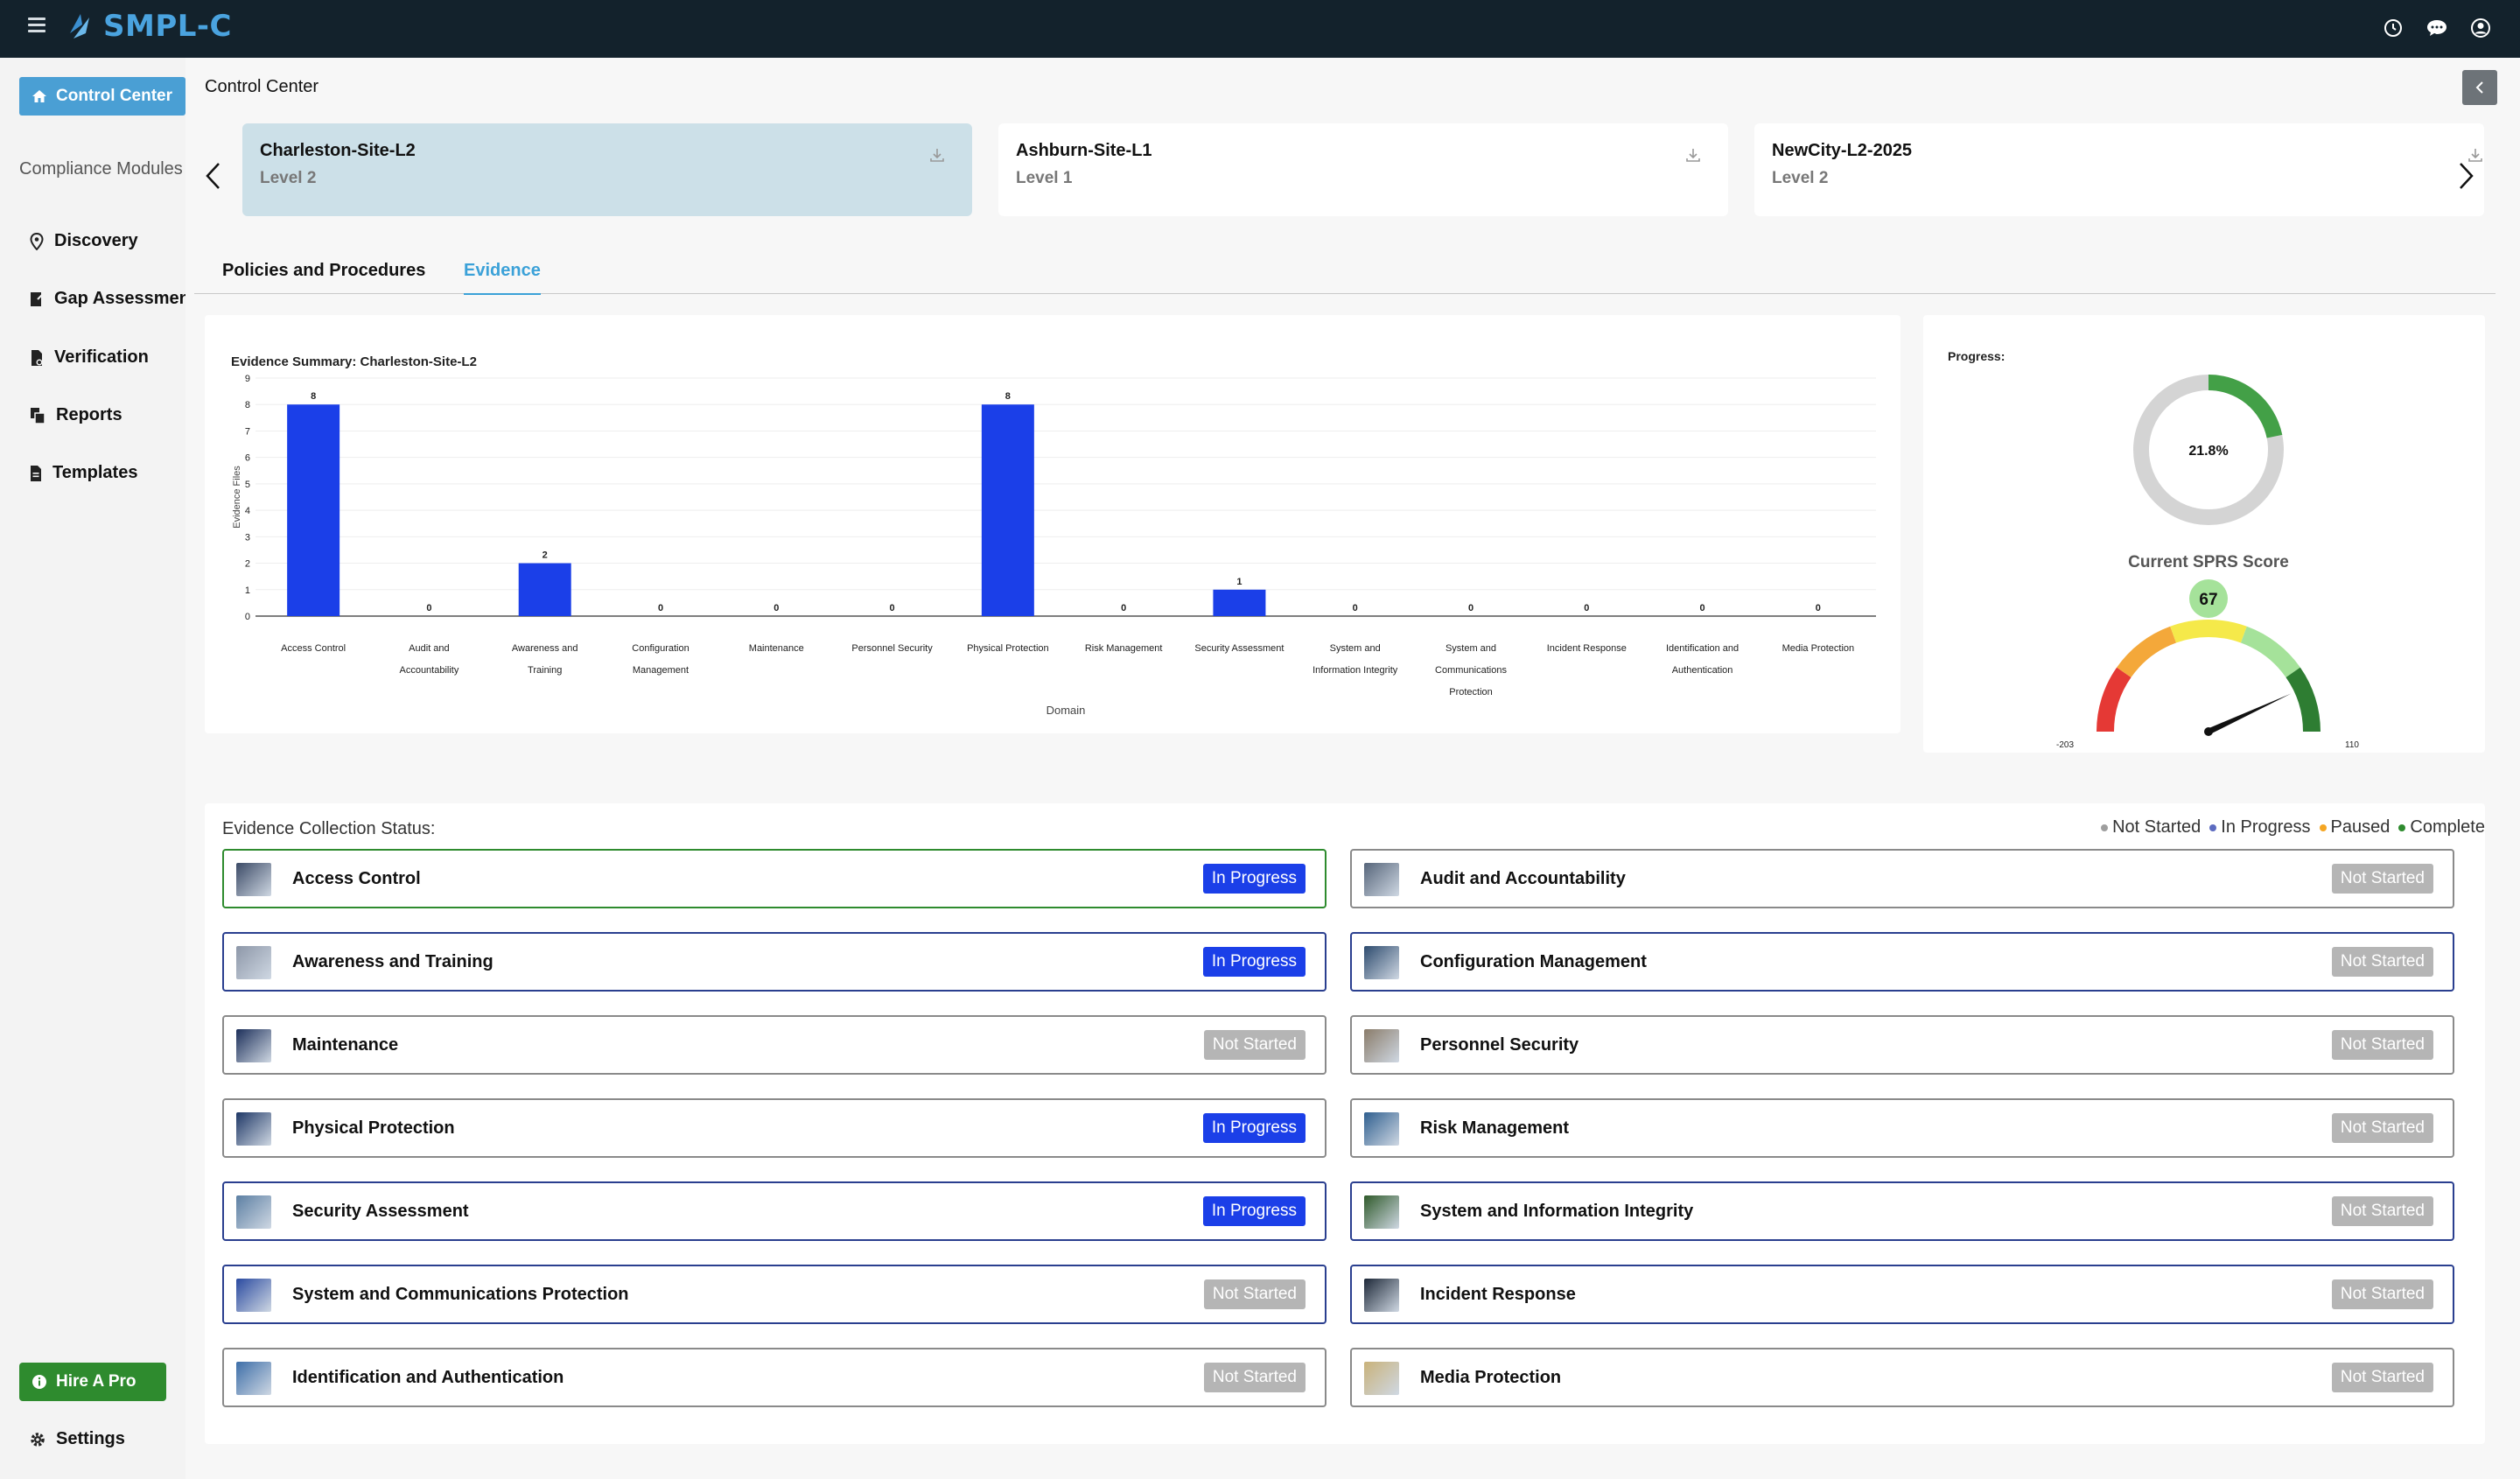  What do you see at coordinates (39, 96) in the screenshot?
I see `home-icon` at bounding box center [39, 96].